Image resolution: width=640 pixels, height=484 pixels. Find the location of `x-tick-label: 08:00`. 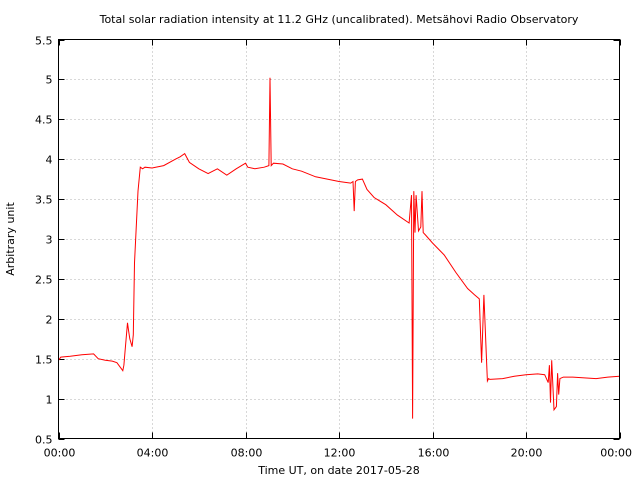

x-tick-label: 08:00 is located at coordinates (247, 453).